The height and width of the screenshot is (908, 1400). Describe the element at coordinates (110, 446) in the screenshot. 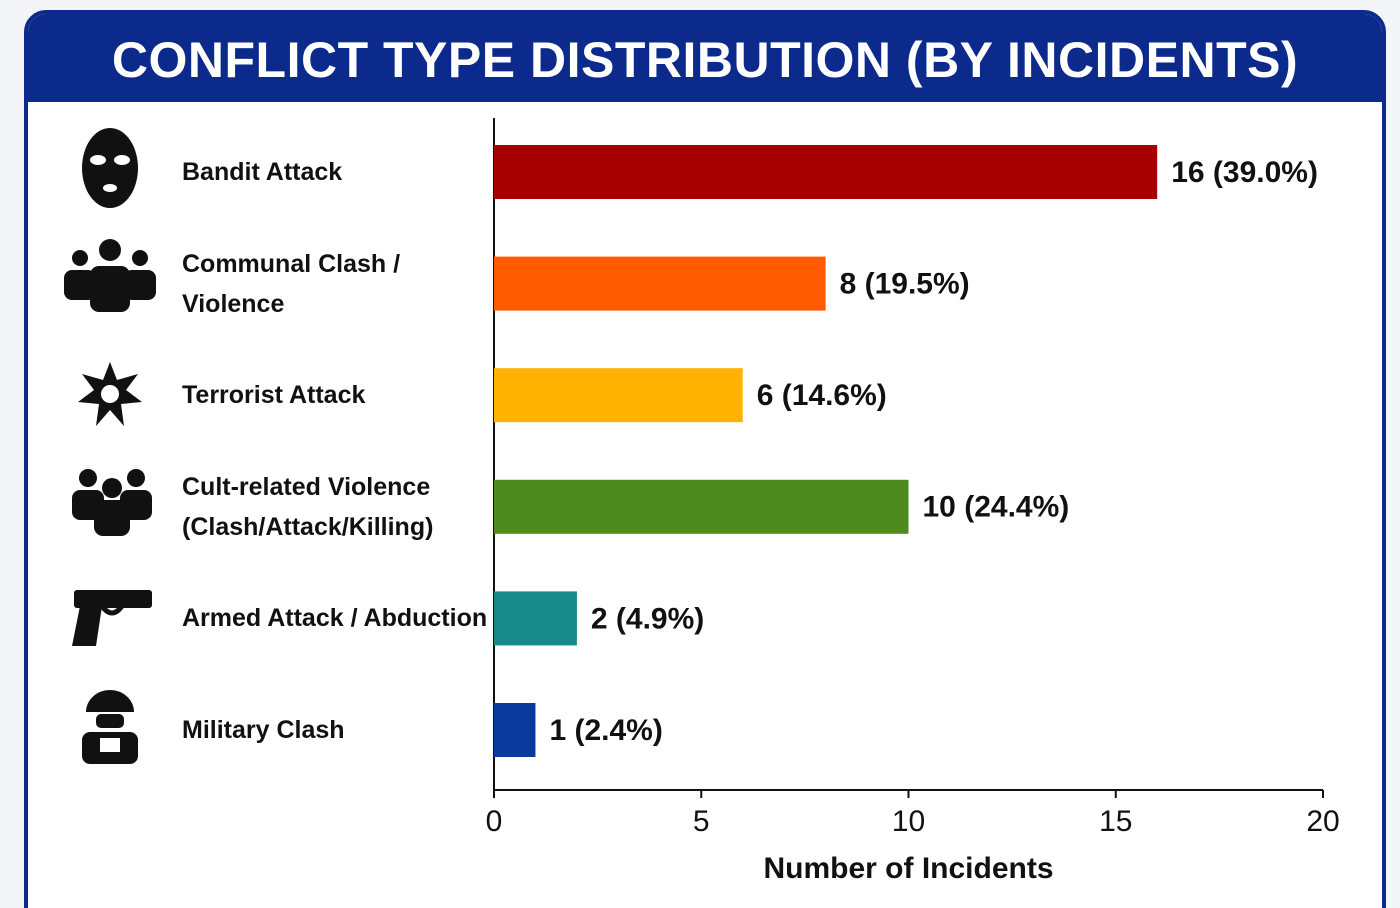

I see `icons` at that location.